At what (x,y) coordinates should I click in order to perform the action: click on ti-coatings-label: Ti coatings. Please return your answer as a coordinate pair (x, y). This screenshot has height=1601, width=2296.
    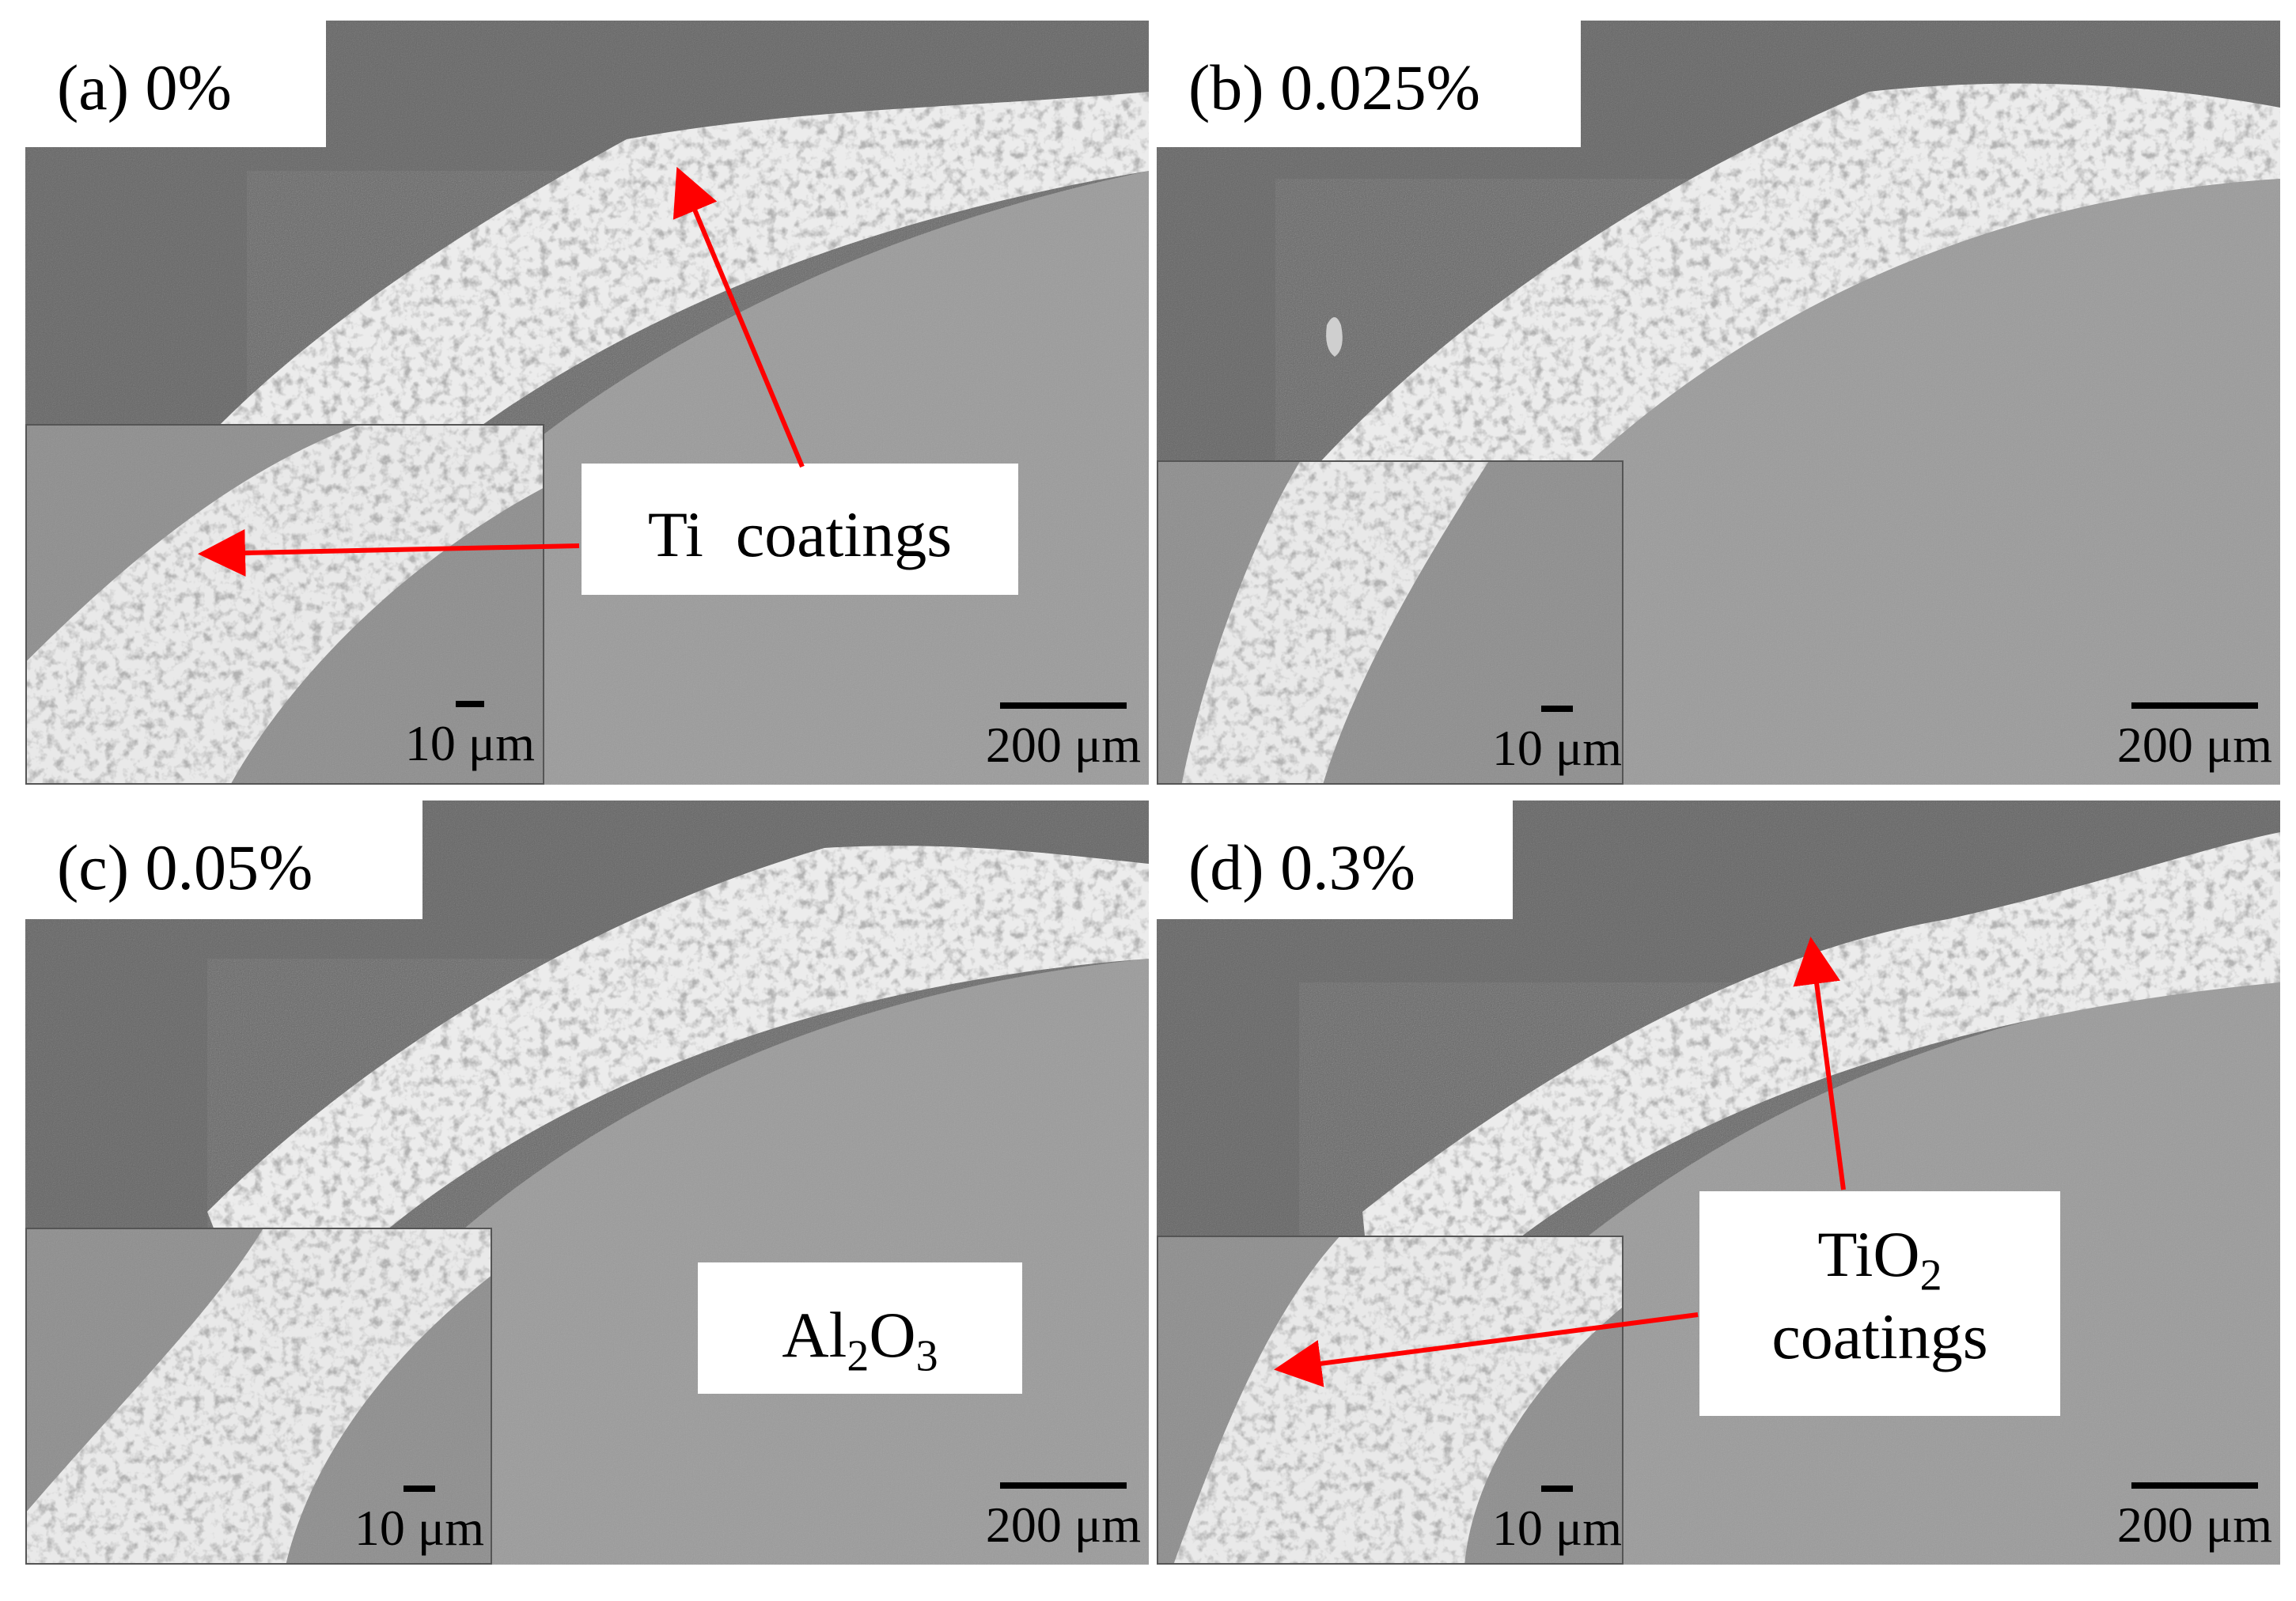
    Looking at the image, I should click on (800, 534).